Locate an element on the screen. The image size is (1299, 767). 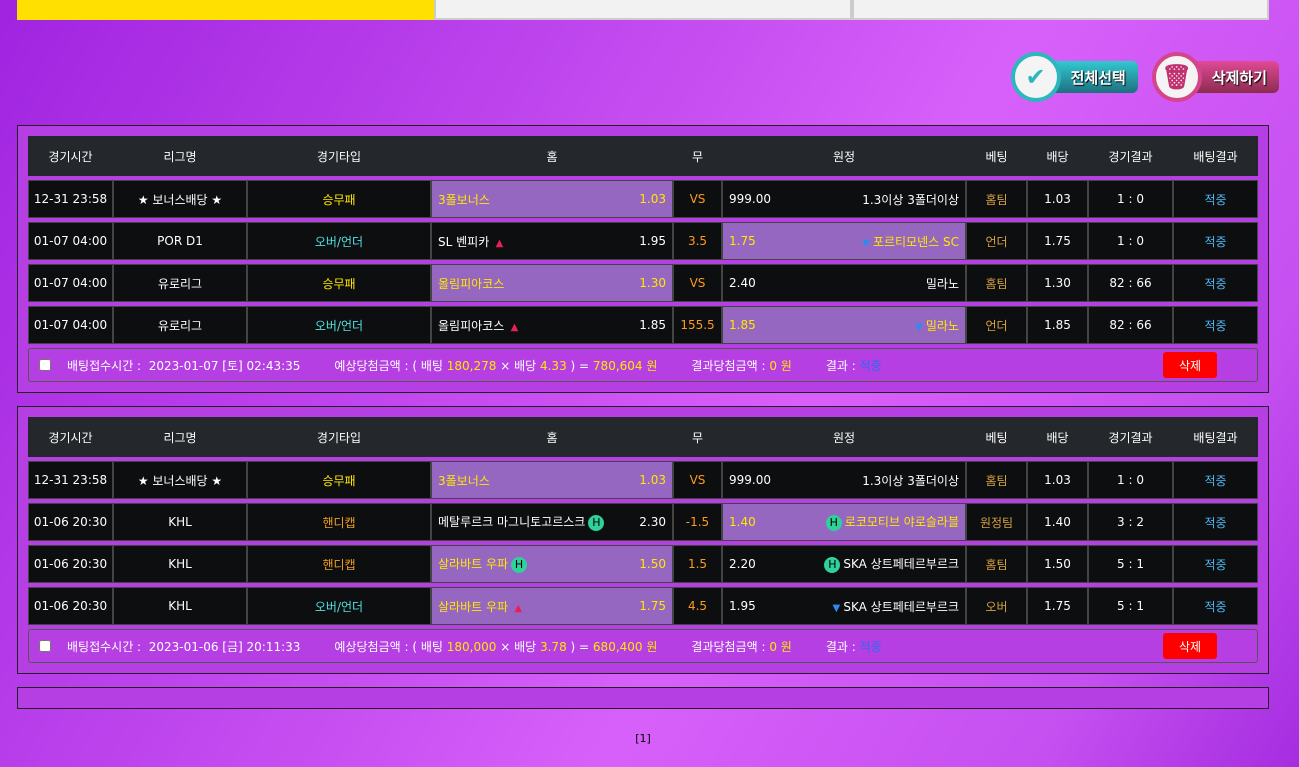
draw-value: VS is located at coordinates (697, 199).